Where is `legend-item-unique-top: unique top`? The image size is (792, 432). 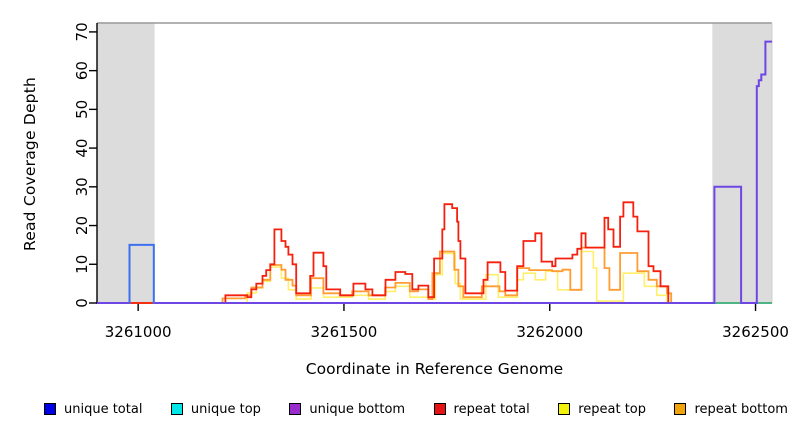
legend-item-unique-top: unique top is located at coordinates (215, 409).